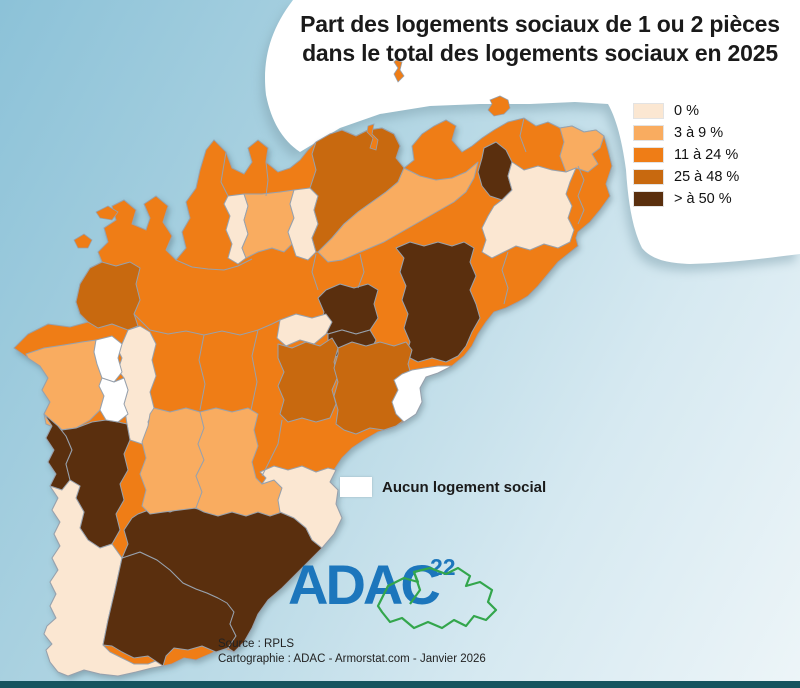 The width and height of the screenshot is (800, 688). I want to click on adac-logo-text: ADAC, so click(364, 584).